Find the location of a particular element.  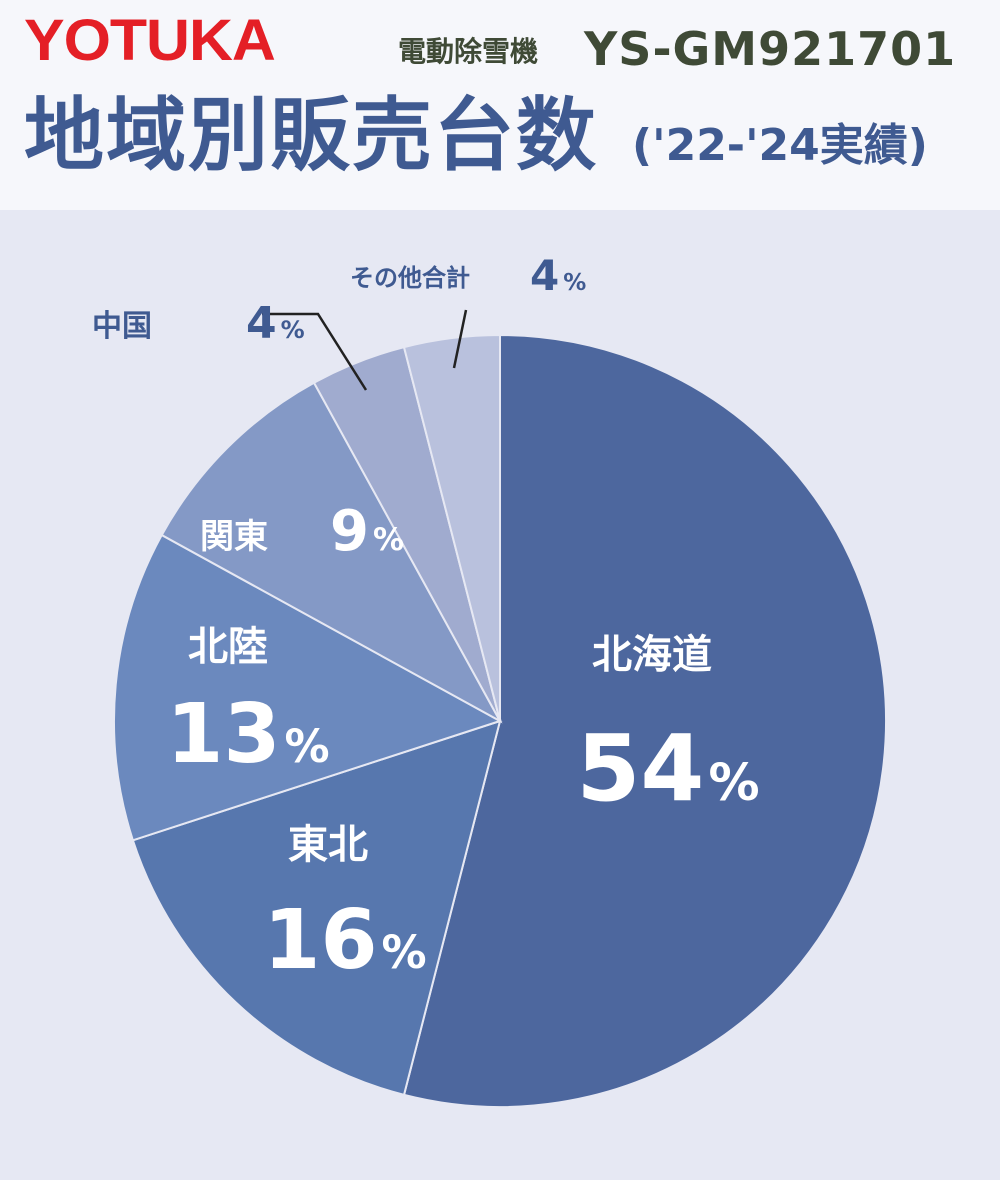

slice-label-2: 北陸 is located at coordinates (228, 647).